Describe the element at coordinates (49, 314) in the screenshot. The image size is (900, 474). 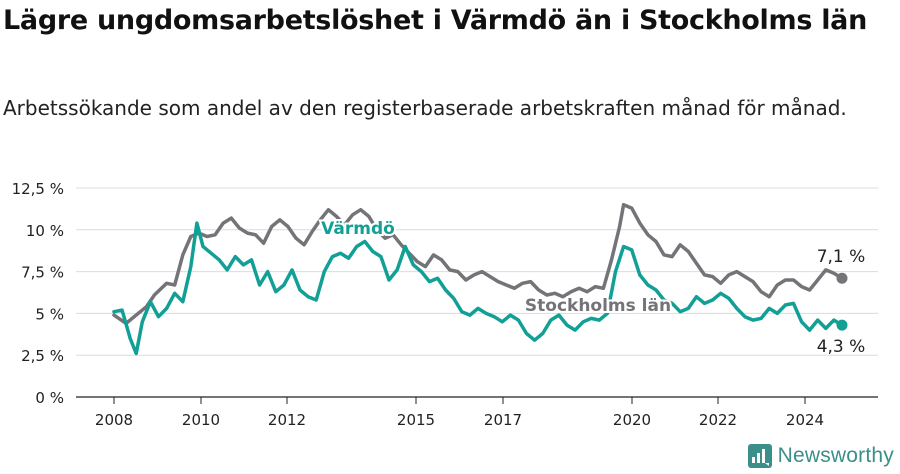
I see `y-tick-label: 5 %` at that location.